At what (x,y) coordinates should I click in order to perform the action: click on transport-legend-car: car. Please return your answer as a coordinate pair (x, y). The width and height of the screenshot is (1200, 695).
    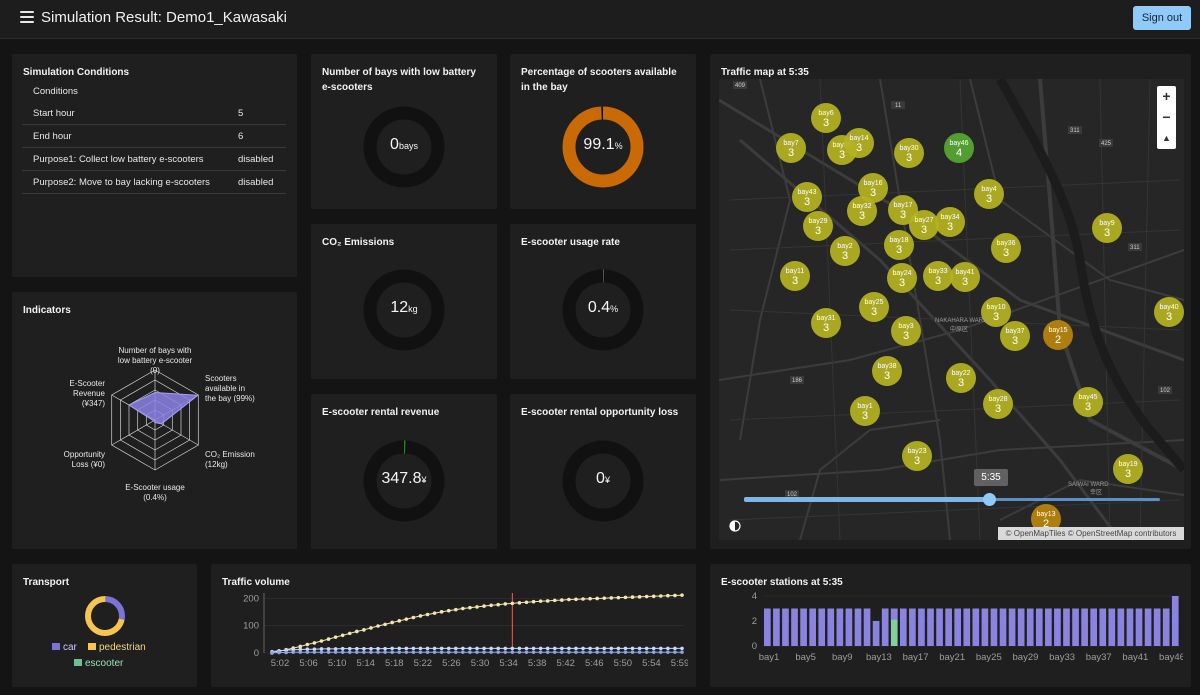
    Looking at the image, I should click on (64, 647).